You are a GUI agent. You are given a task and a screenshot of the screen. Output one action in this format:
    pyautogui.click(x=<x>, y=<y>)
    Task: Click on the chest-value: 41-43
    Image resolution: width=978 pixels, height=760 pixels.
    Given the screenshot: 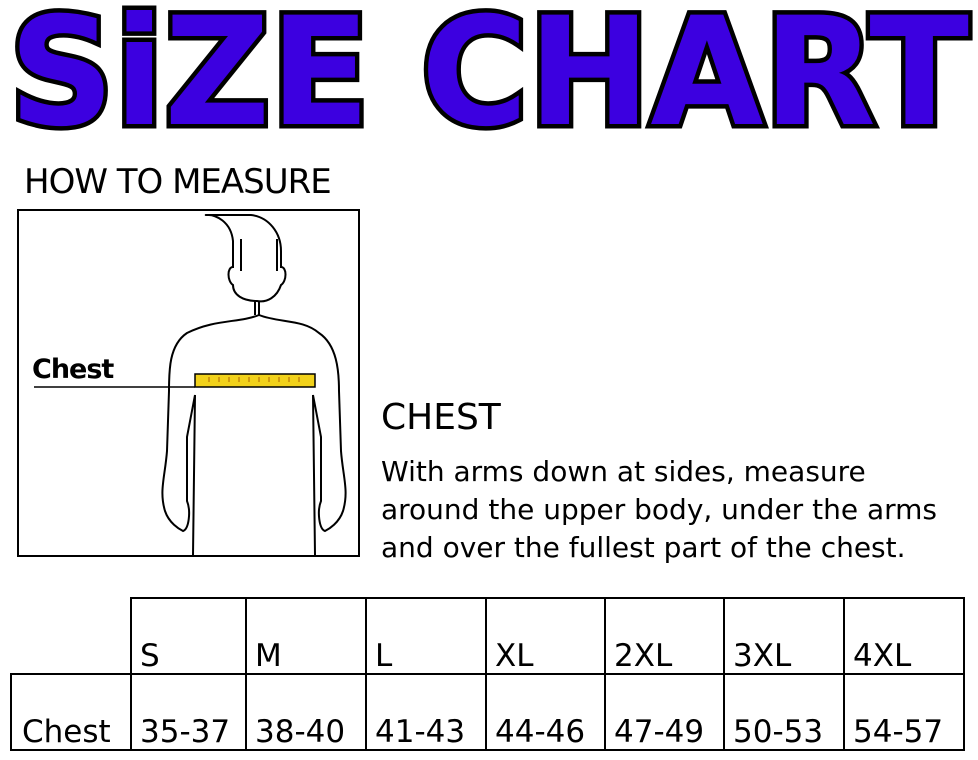 What is the action you would take?
    pyautogui.click(x=426, y=712)
    